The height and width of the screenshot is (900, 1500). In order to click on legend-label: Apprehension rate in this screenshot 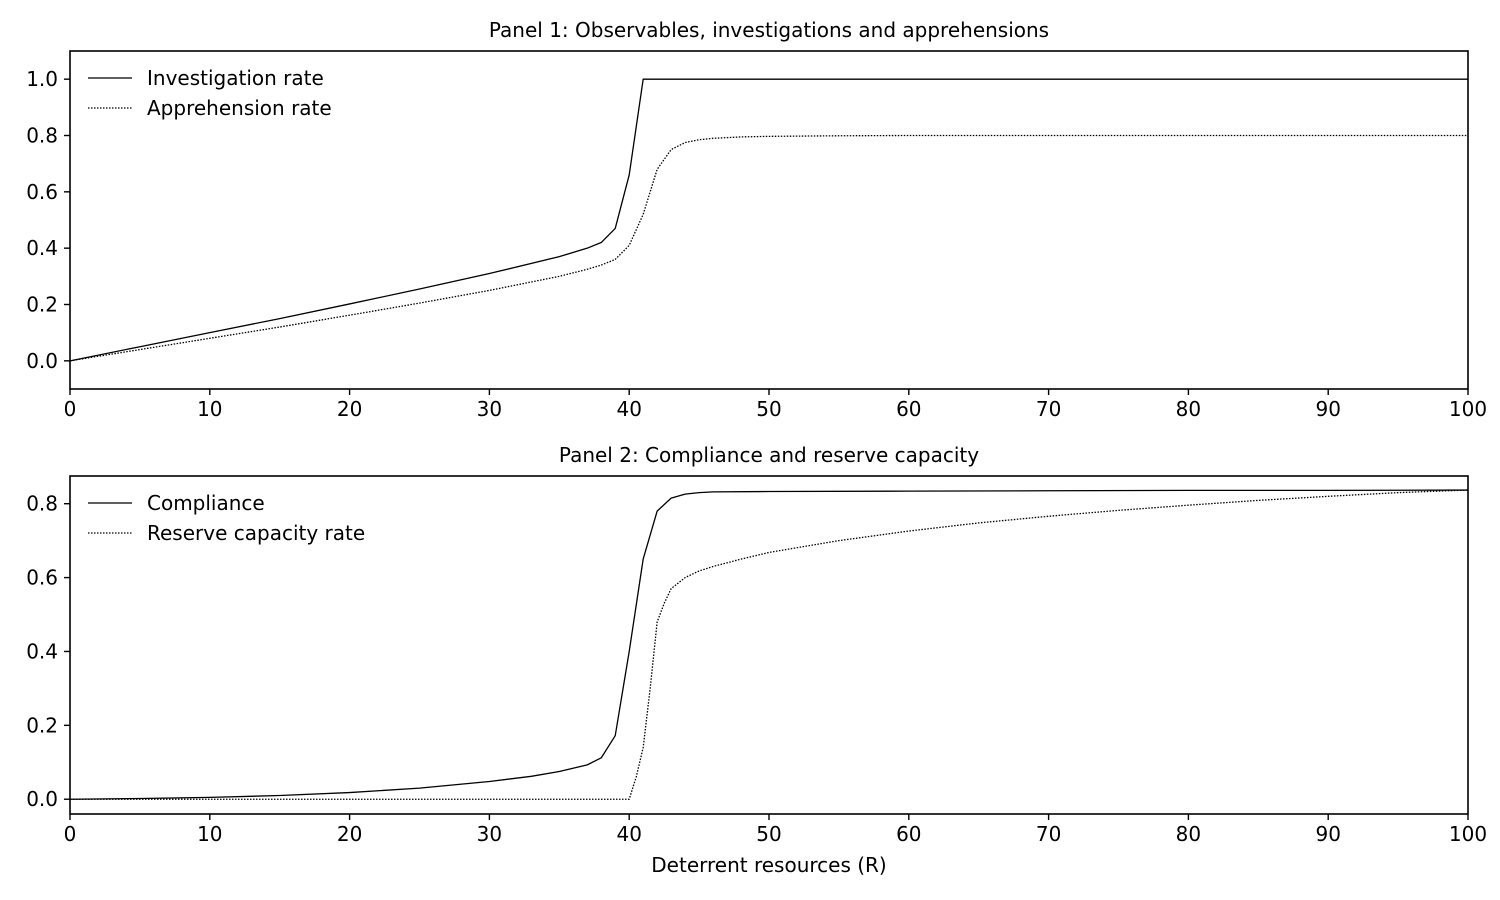, I will do `click(239, 108)`.